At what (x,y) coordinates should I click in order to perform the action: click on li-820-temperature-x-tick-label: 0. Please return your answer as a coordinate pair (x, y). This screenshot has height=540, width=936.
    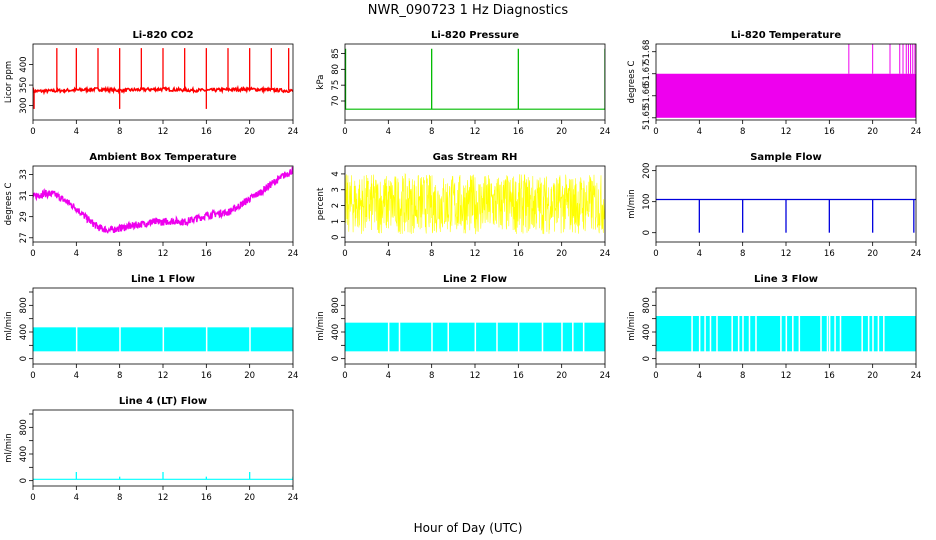
    Looking at the image, I should click on (655, 132).